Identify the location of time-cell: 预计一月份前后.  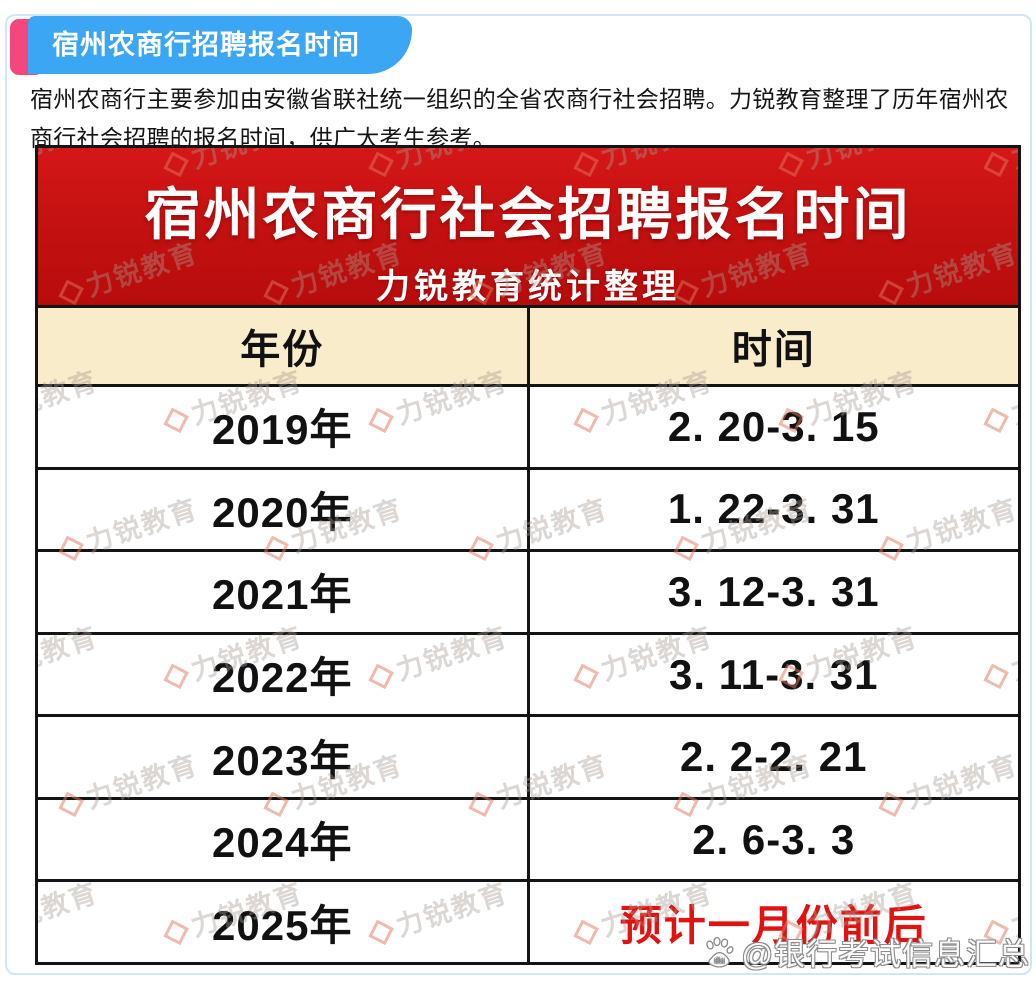
(773, 925).